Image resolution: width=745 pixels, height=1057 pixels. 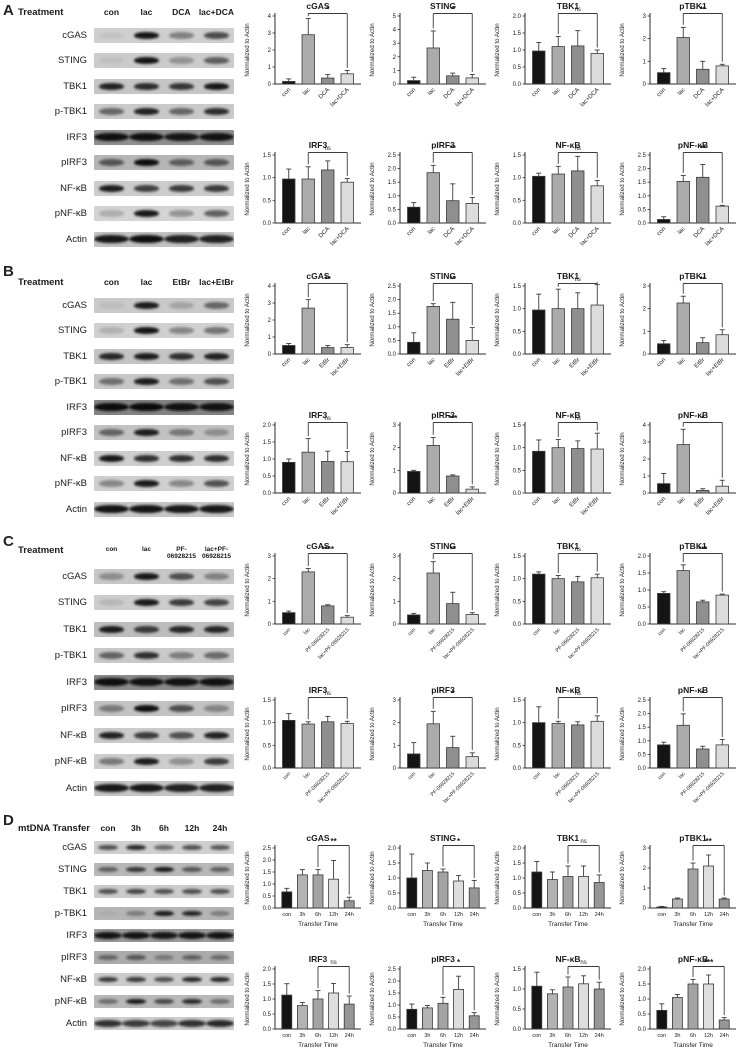 What do you see at coordinates (450, 363) in the screenshot?
I see `x-tick-label: EtBr` at bounding box center [450, 363].